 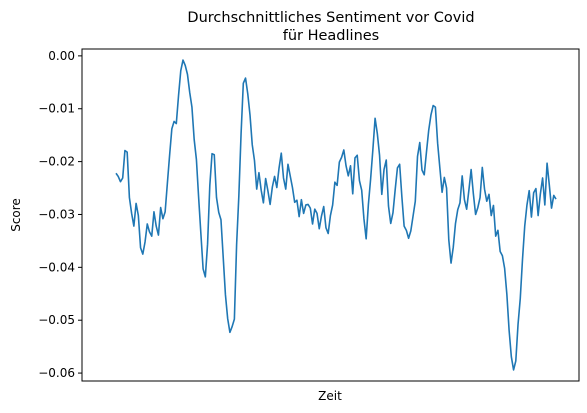 What do you see at coordinates (331, 36) in the screenshot?
I see `chart-subtitle: für Headlines` at bounding box center [331, 36].